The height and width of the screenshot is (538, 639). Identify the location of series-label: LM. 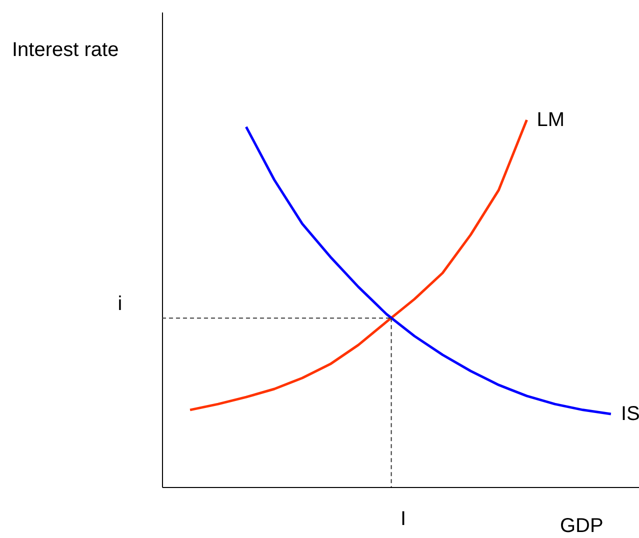
(550, 119).